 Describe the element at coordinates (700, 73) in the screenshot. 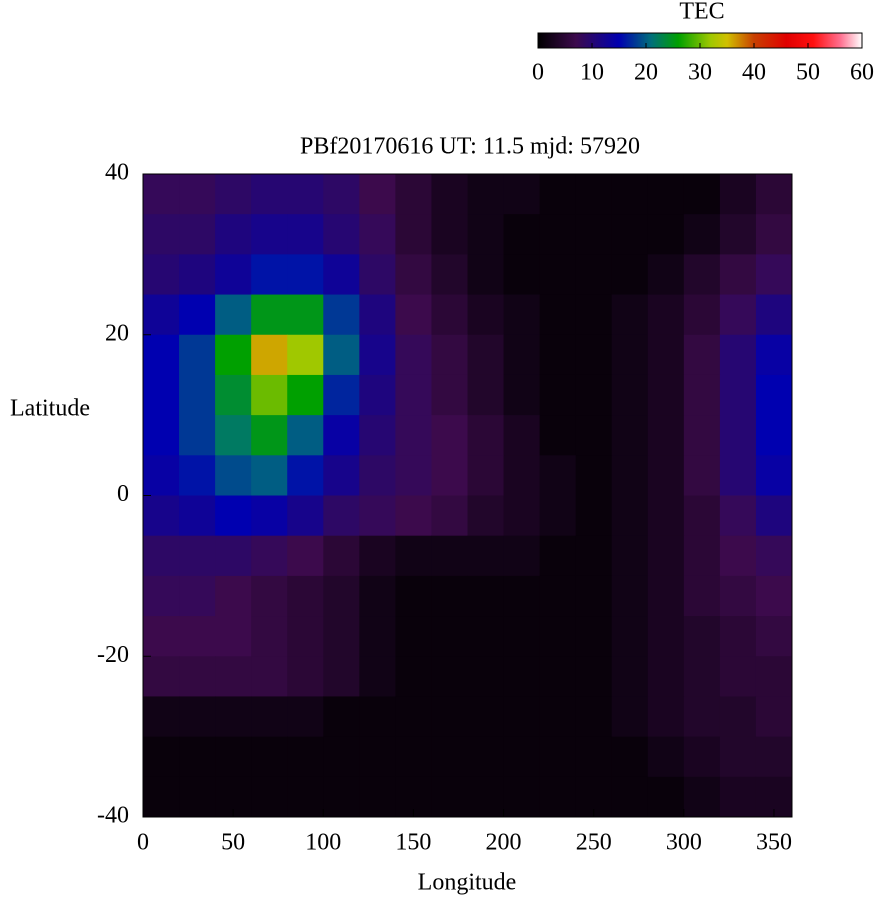

I see `colorbar-tick-label: 30` at that location.